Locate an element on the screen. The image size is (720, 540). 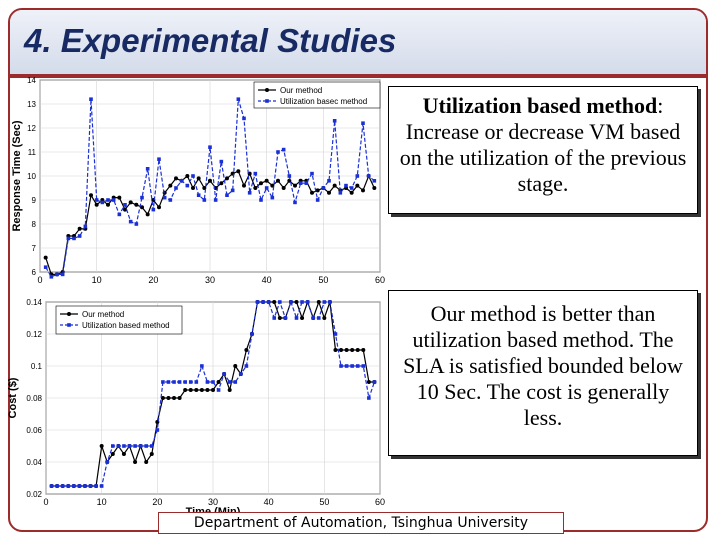
title-bar is located at coordinates (358, 42).